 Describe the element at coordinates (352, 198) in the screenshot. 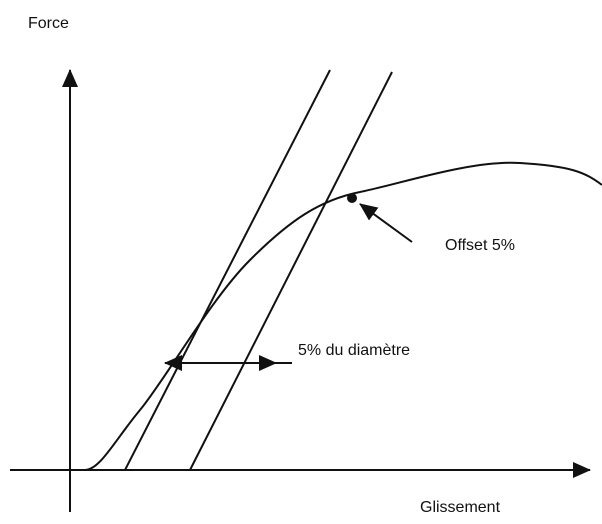

I see `offset-point` at that location.